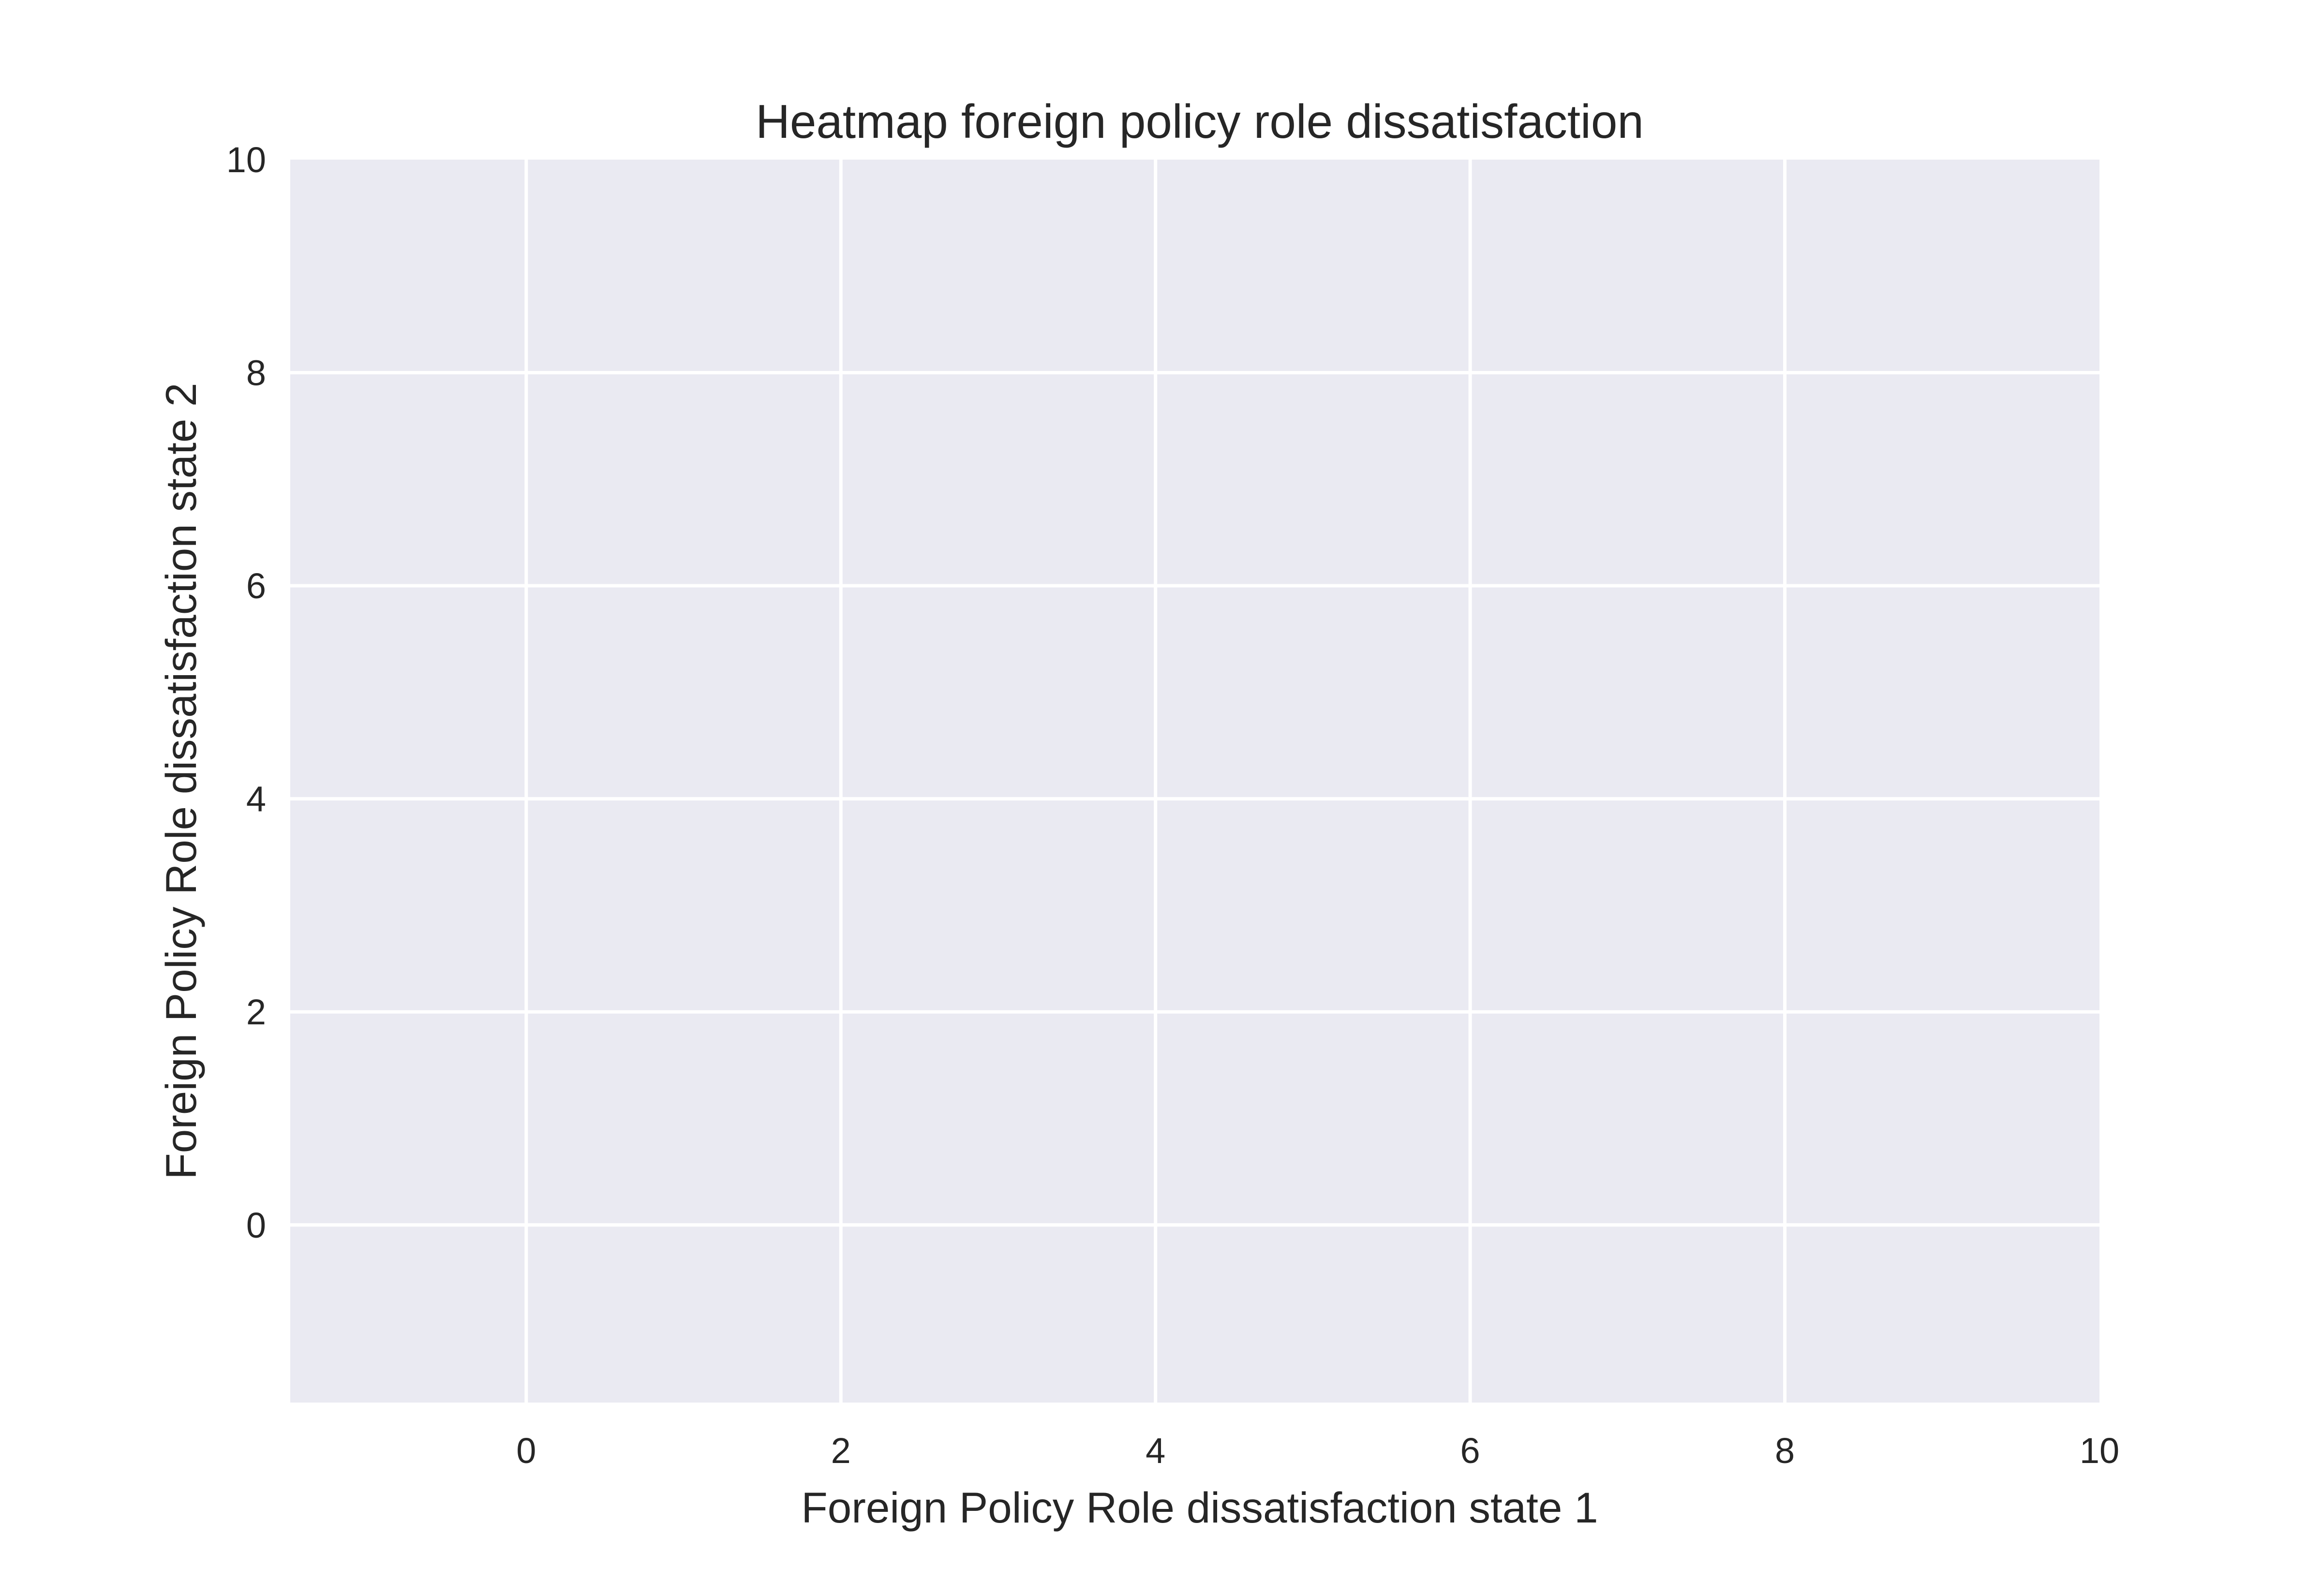 This screenshot has width=2322, height=1596. What do you see at coordinates (841, 1451) in the screenshot?
I see `x-tick-label: 2` at bounding box center [841, 1451].